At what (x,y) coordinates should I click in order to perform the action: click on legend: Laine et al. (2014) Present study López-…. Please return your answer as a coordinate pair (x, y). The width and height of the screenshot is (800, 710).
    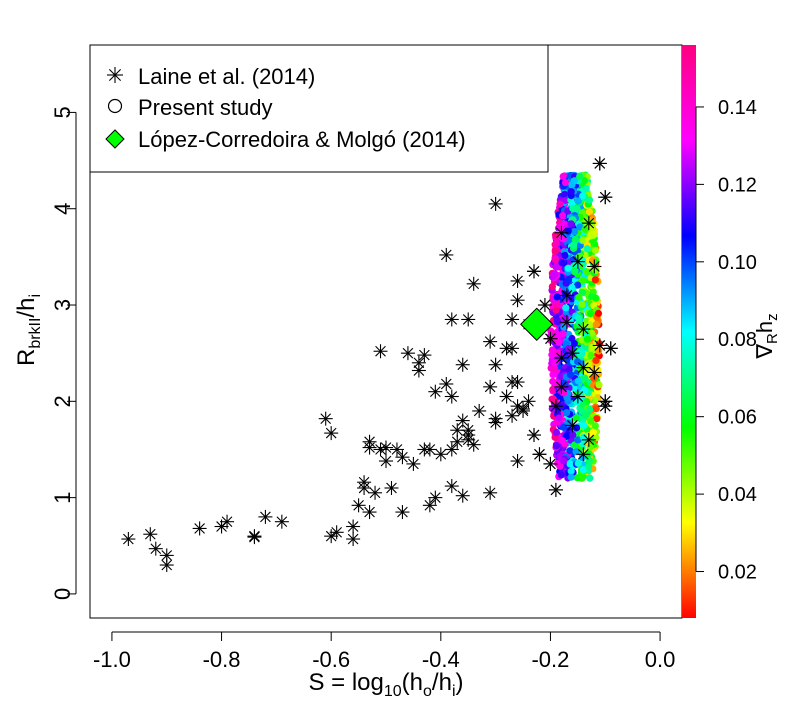
    Looking at the image, I should click on (319, 108).